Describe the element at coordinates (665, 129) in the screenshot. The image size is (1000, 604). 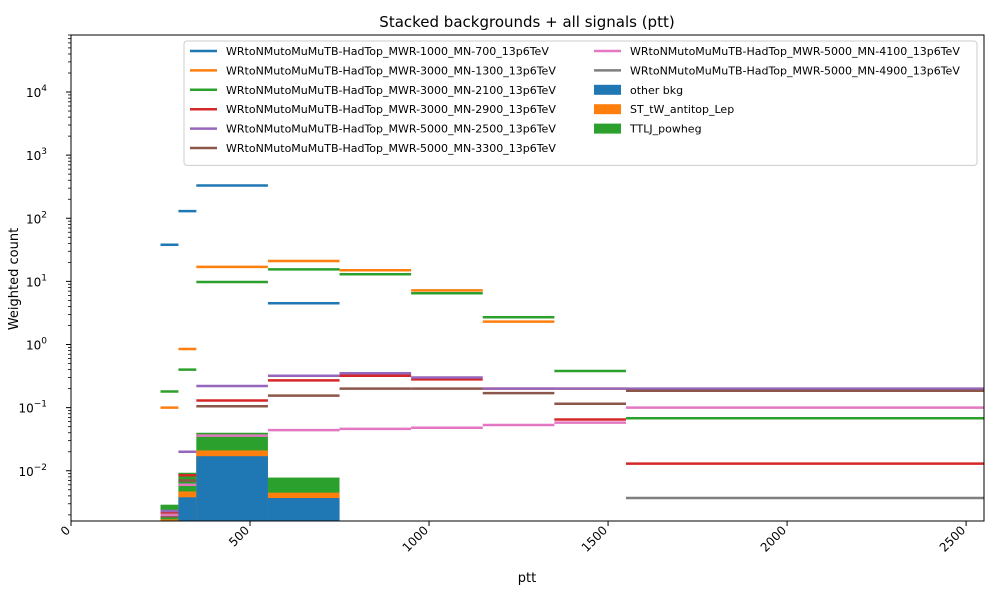
I see `legend-label: TTLJ_powheg` at that location.